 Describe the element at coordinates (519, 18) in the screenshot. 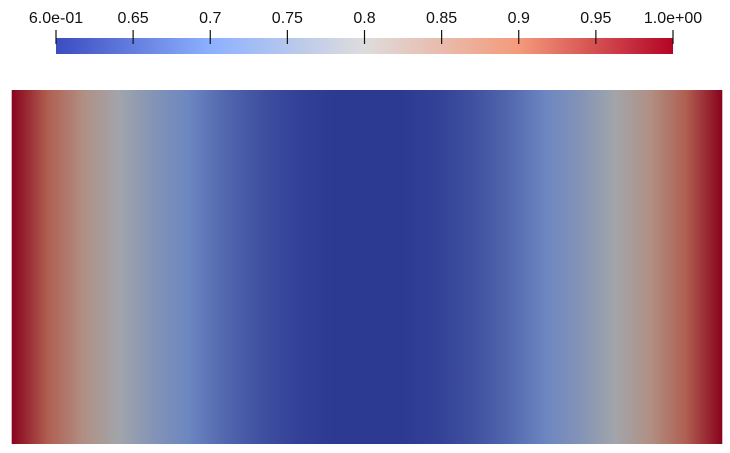

I see `colorbar-tick-label: 0.9` at that location.